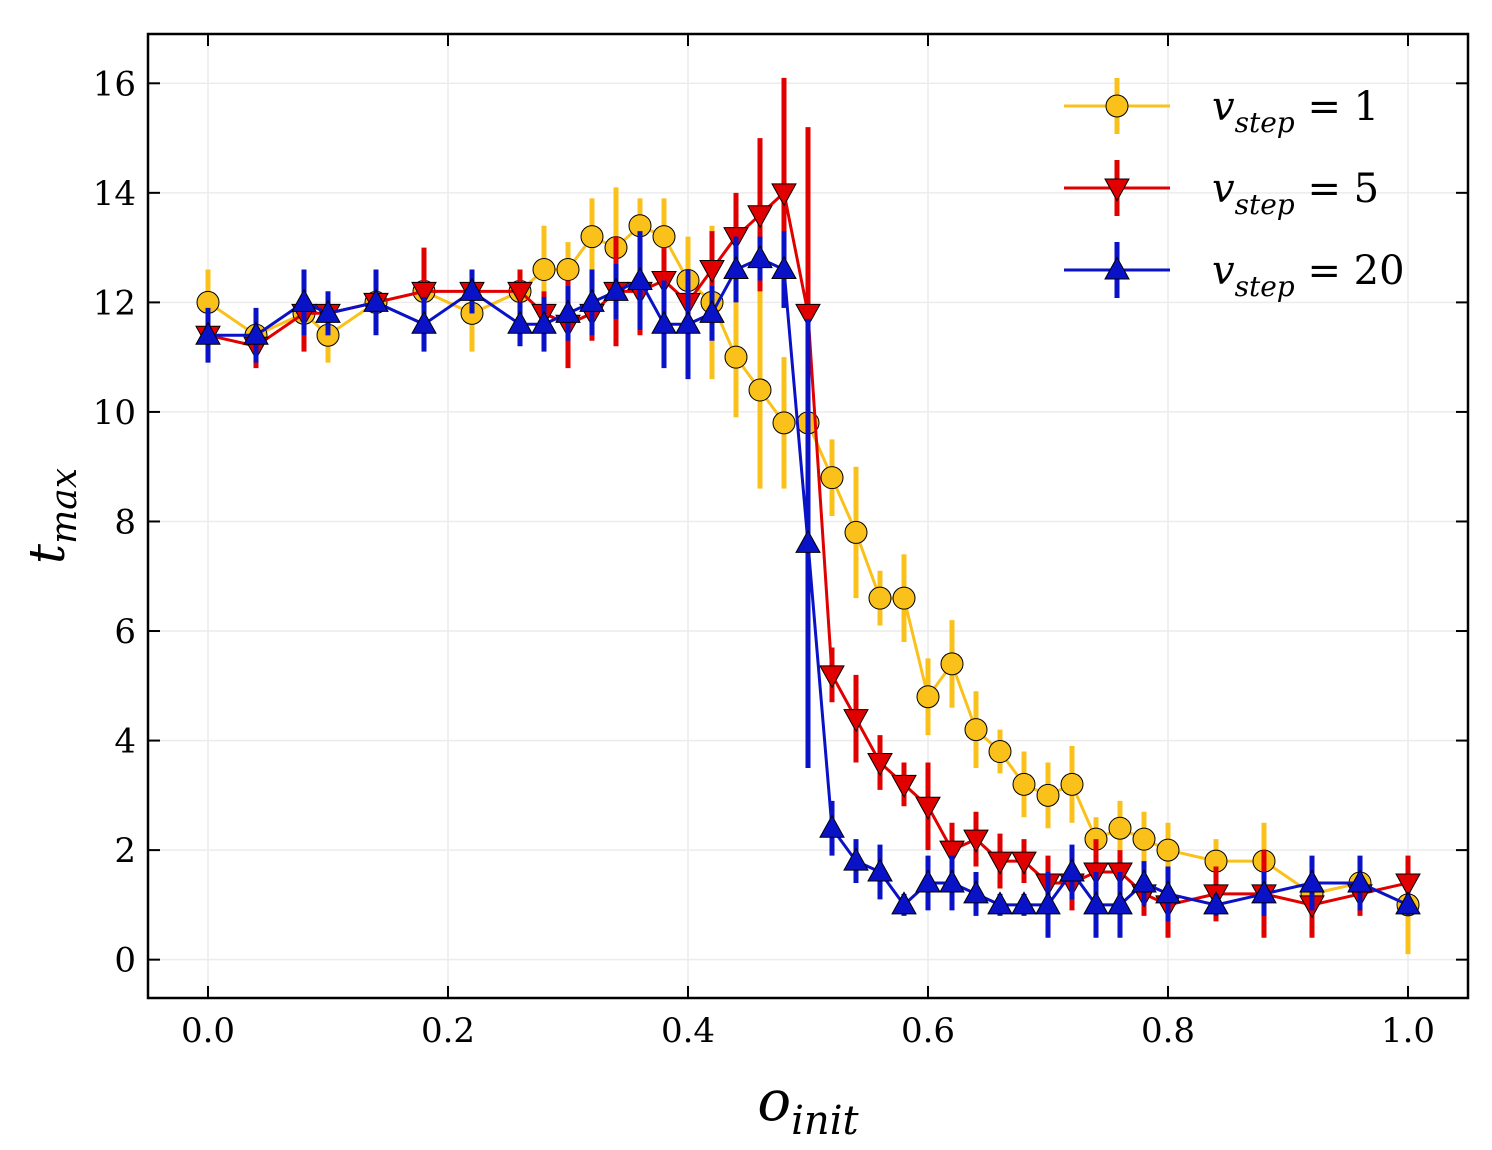 This screenshot has height=1150, width=1492. I want to click on y-tick-label: 12, so click(114, 303).